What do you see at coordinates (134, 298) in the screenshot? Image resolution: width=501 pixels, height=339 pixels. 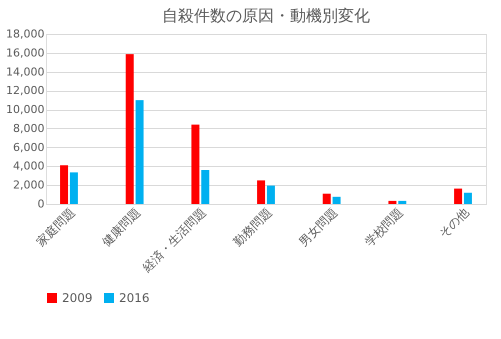 I see `legend-label: 2016` at bounding box center [134, 298].